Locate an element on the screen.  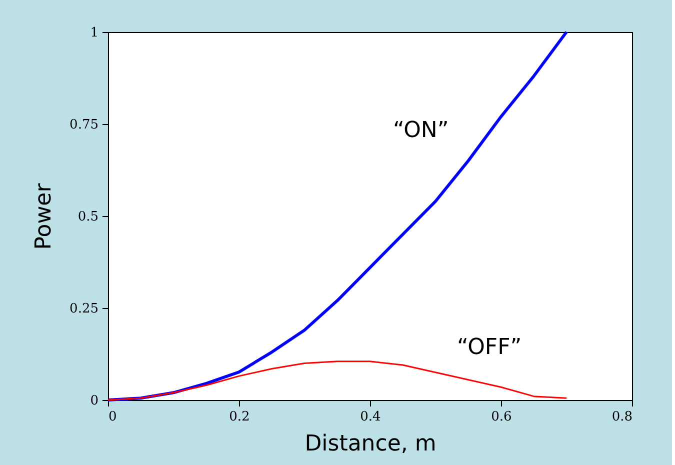
y-tick-label: 0 is located at coordinates (94, 401).